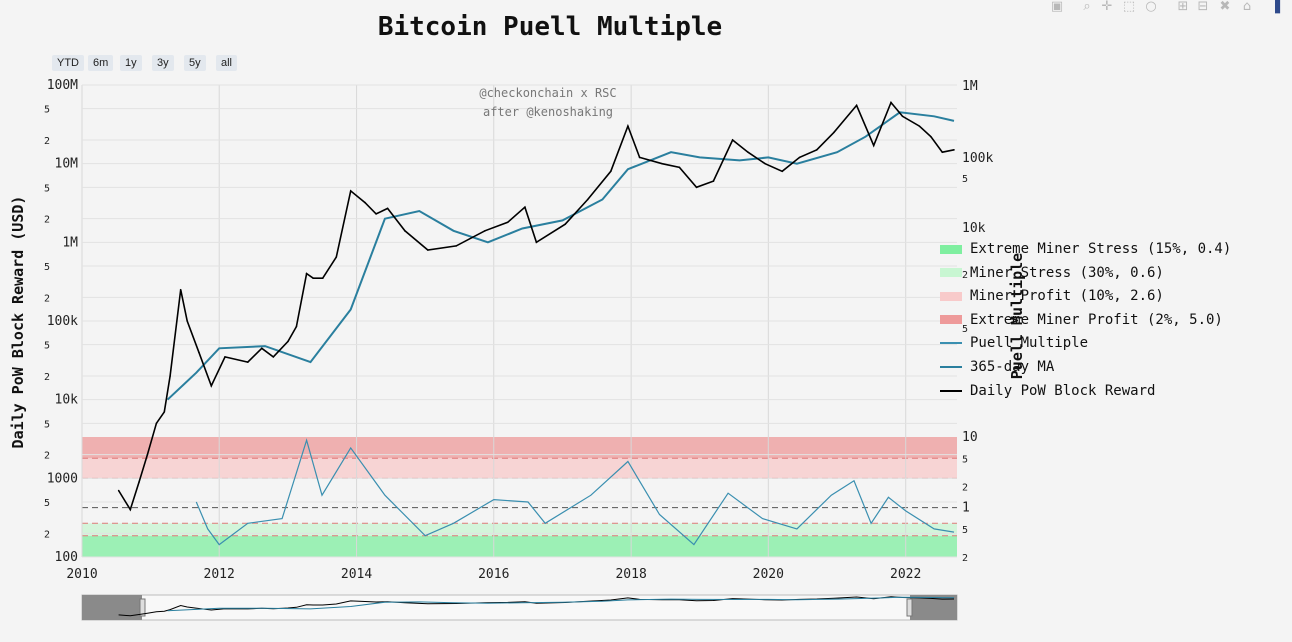 Image resolution: width=1292 pixels, height=642 pixels. Describe the element at coordinates (131, 63) in the screenshot. I see `range-button-1y: 1y` at that location.